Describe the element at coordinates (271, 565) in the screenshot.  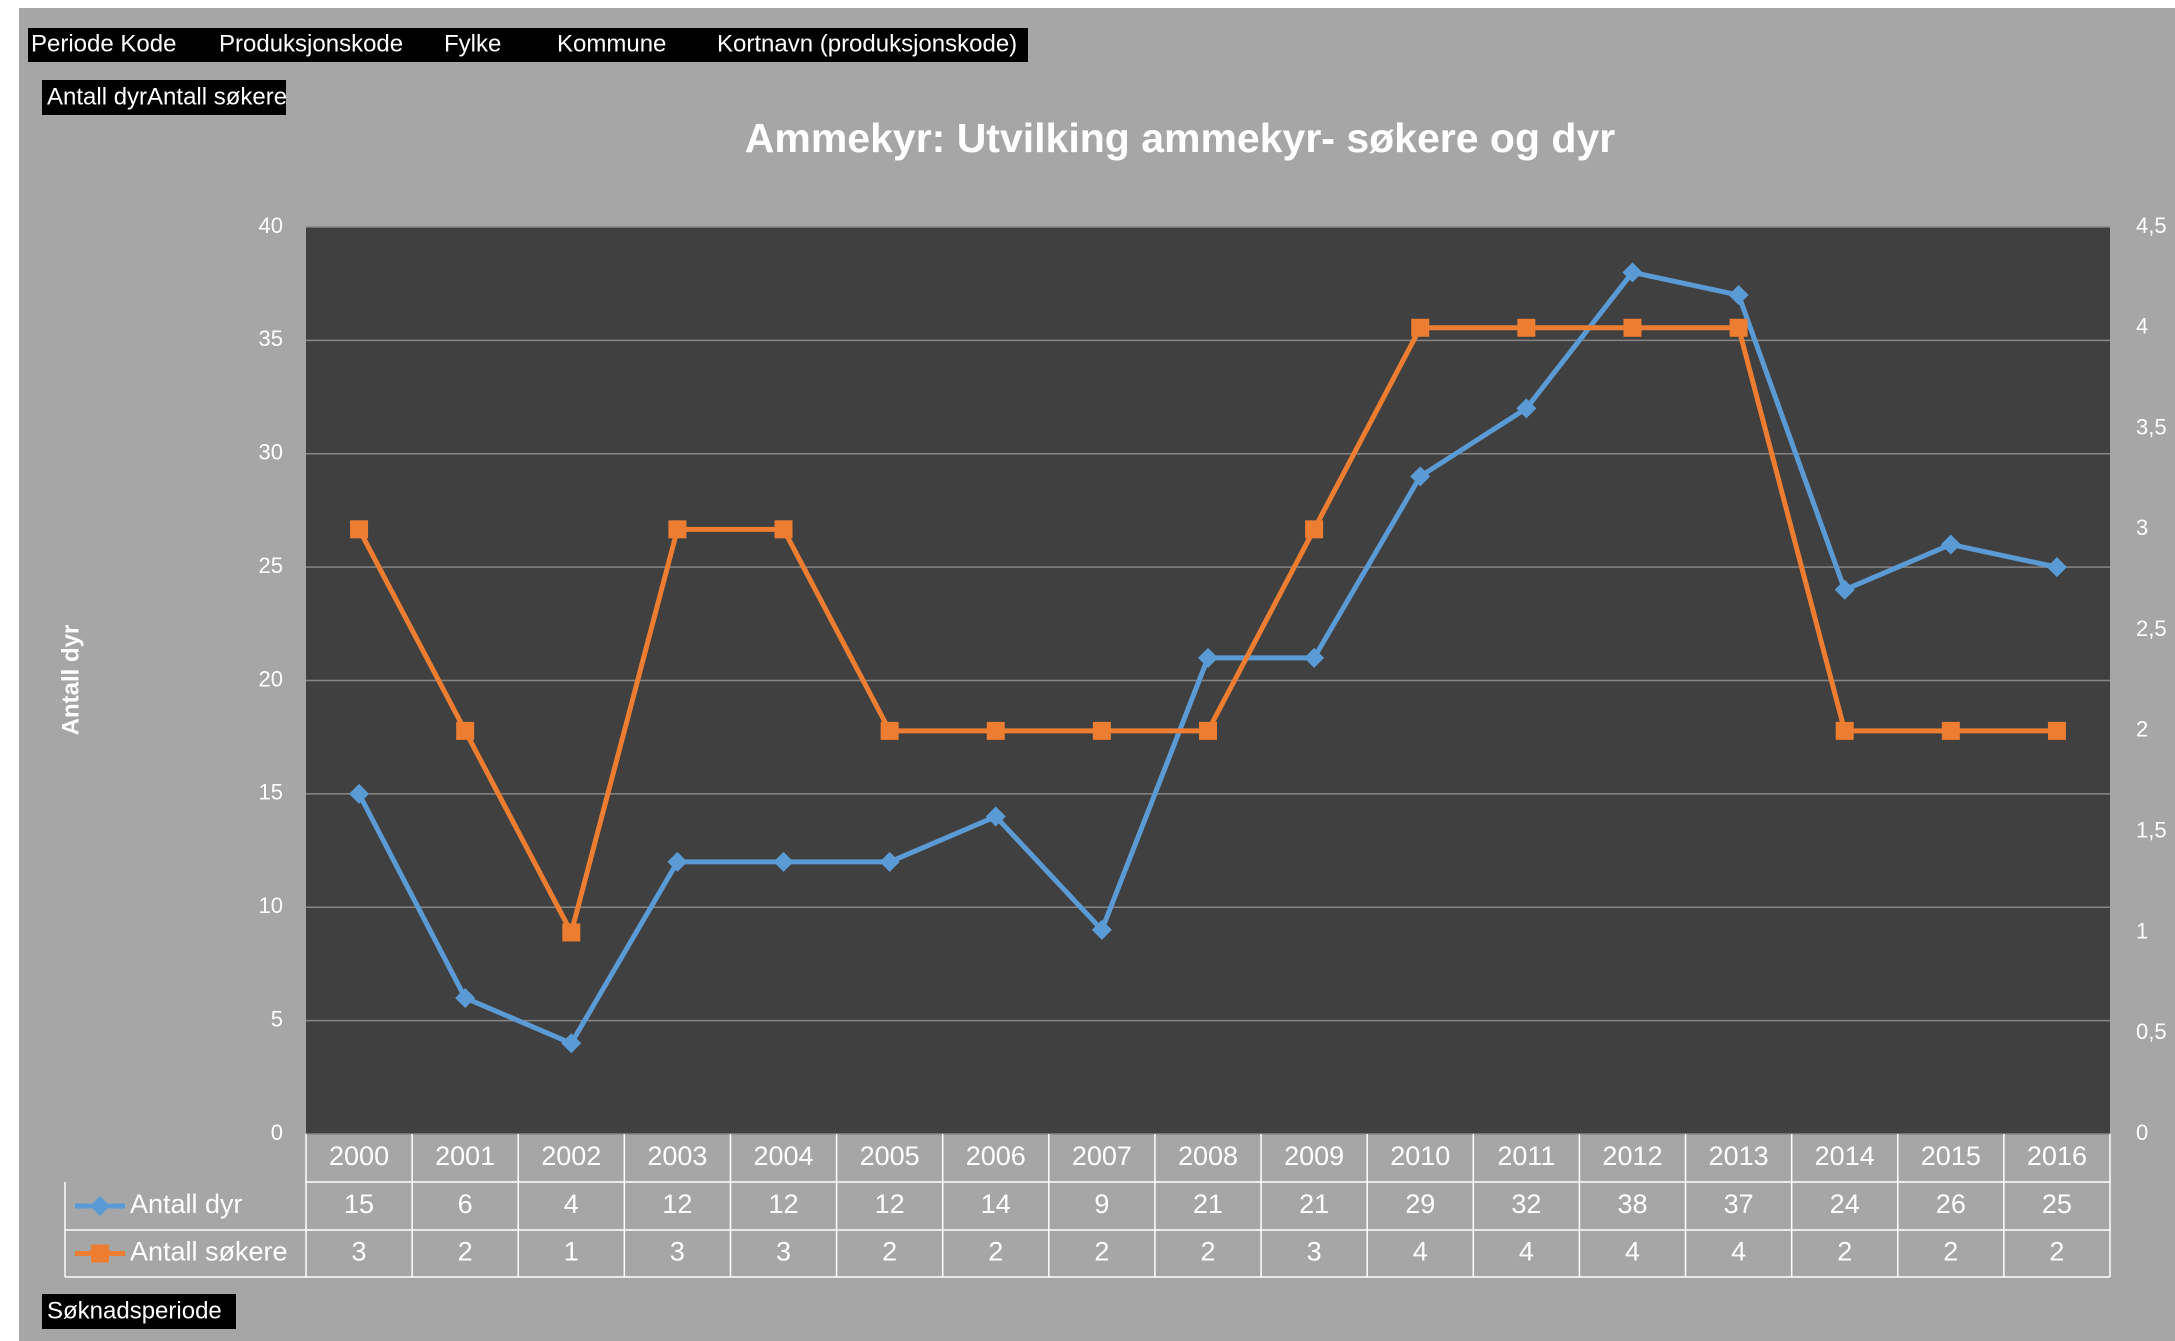
I see `y-tick-label: 25` at that location.